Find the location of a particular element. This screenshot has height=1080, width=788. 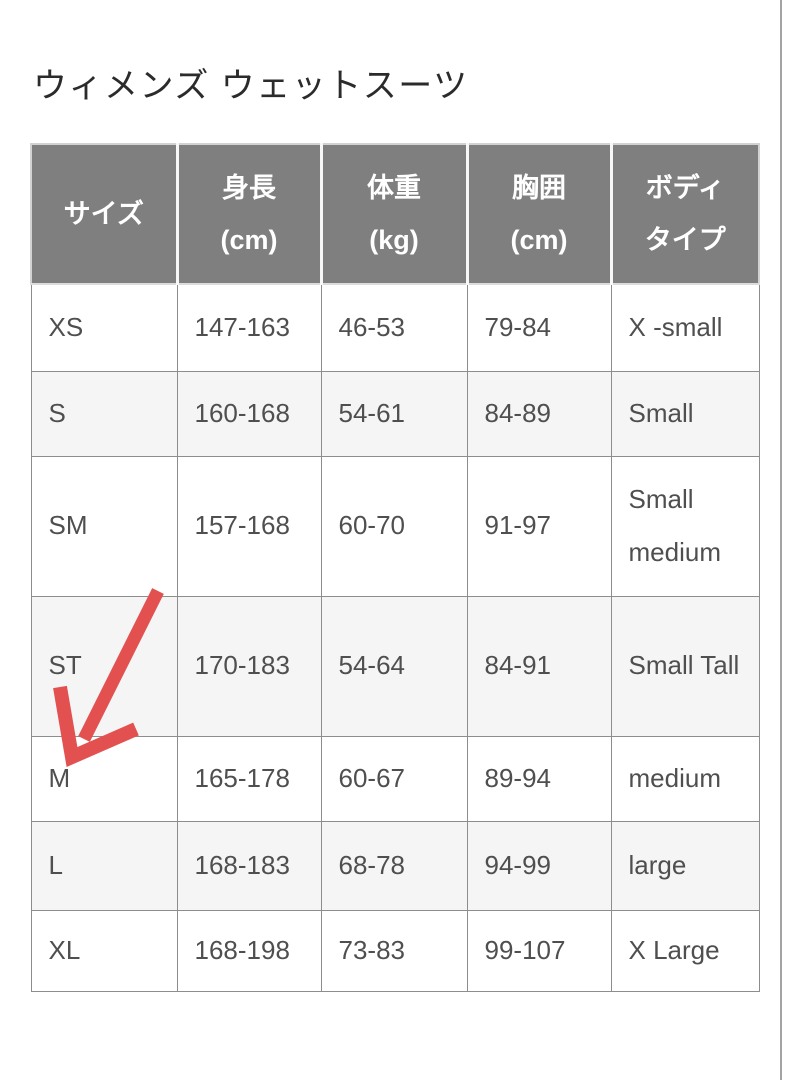

table-row-st: ST 170-183 54-64 84-91 Small Tall is located at coordinates (395, 666).